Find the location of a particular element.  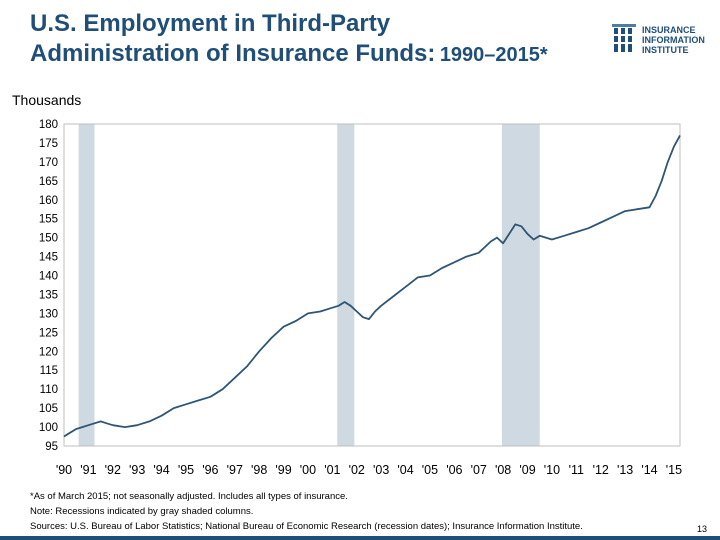

y-tick-label: 165 is located at coordinates (48, 182).